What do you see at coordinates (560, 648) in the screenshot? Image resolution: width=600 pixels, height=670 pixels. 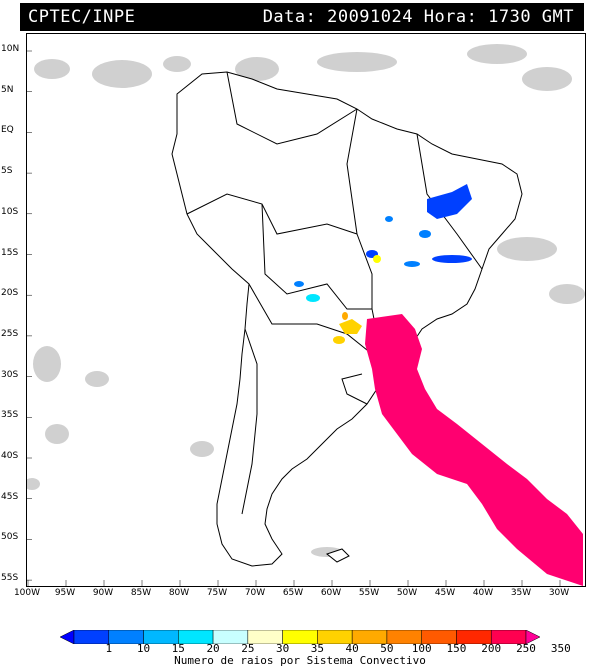 I see `colorbar-label: 350` at bounding box center [560, 648].